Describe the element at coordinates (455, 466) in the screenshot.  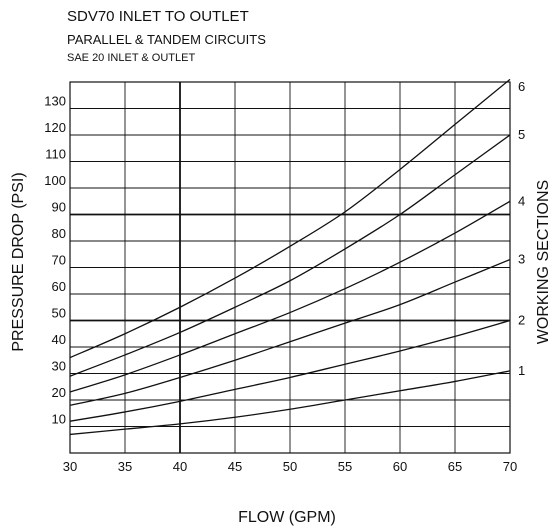
I see `x-tick-label-65: 65` at that location.